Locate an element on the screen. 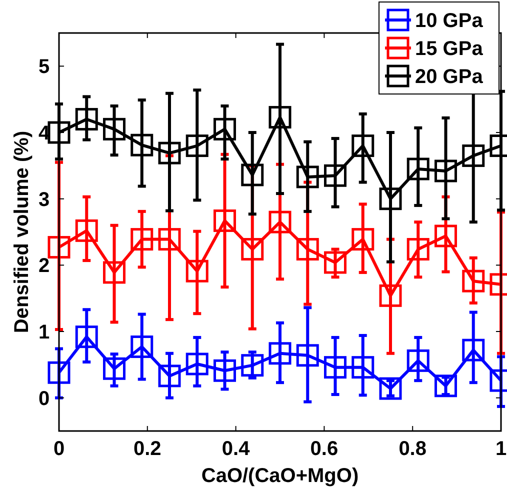 The image size is (507, 494). y-tick-label: 2 is located at coordinates (44, 266).